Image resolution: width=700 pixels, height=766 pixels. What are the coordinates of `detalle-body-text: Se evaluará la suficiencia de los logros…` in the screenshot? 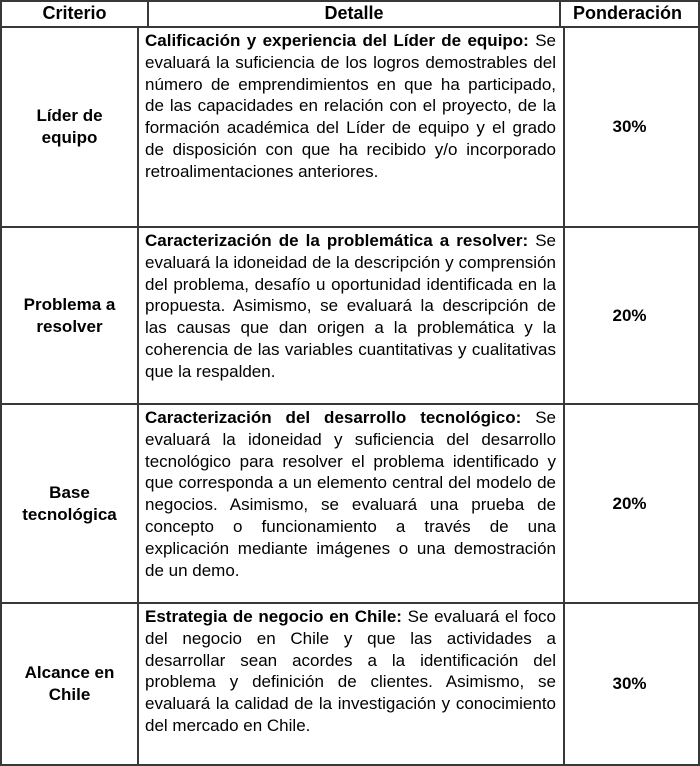 It's located at (350, 106).